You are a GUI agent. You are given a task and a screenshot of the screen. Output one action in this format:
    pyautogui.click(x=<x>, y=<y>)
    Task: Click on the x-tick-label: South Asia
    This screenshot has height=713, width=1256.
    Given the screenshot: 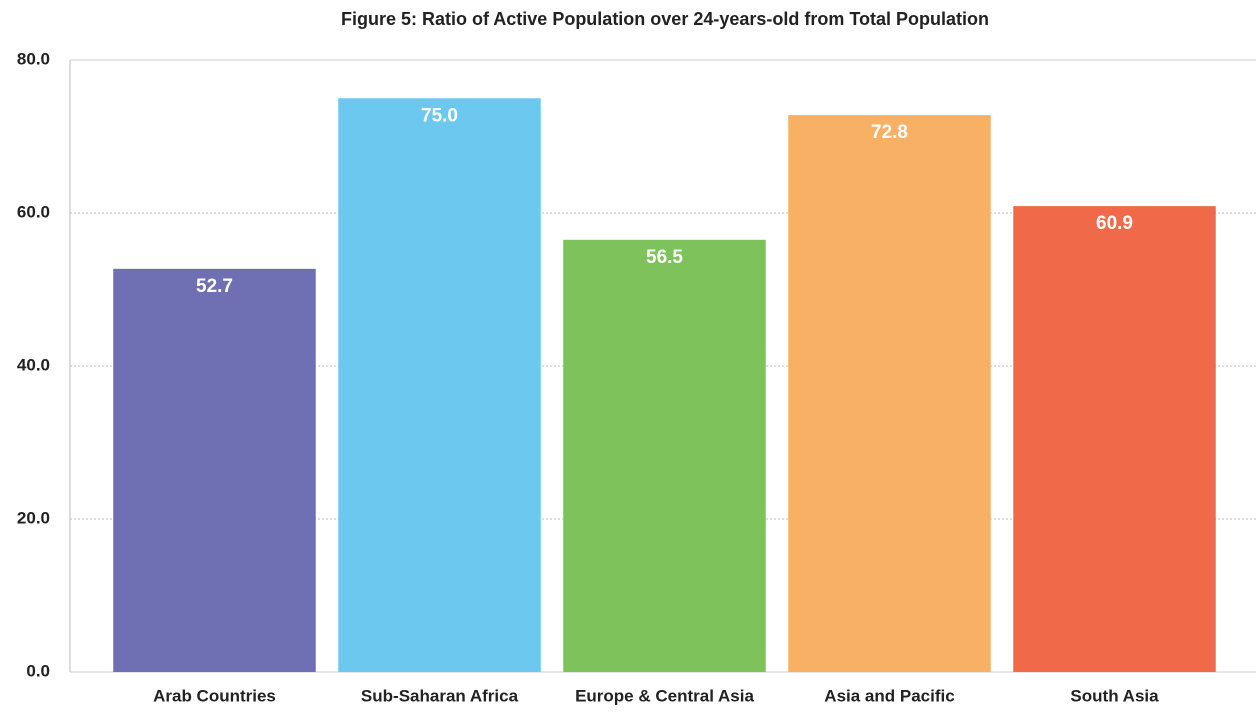 What is the action you would take?
    pyautogui.click(x=1114, y=695)
    